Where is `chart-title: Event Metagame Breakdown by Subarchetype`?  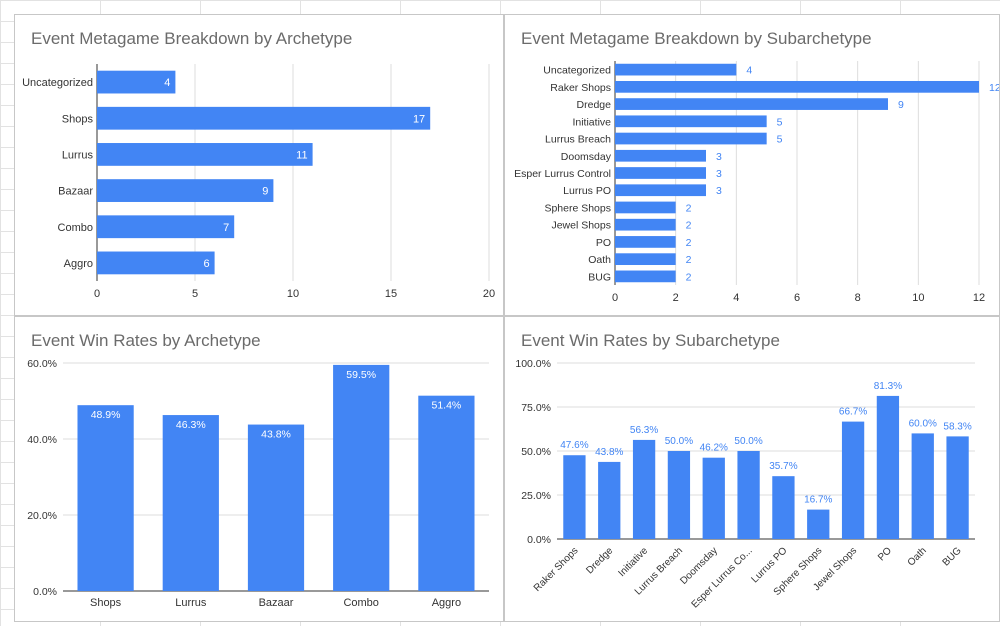
chart-title: Event Metagame Breakdown by Subarchetype is located at coordinates (696, 38).